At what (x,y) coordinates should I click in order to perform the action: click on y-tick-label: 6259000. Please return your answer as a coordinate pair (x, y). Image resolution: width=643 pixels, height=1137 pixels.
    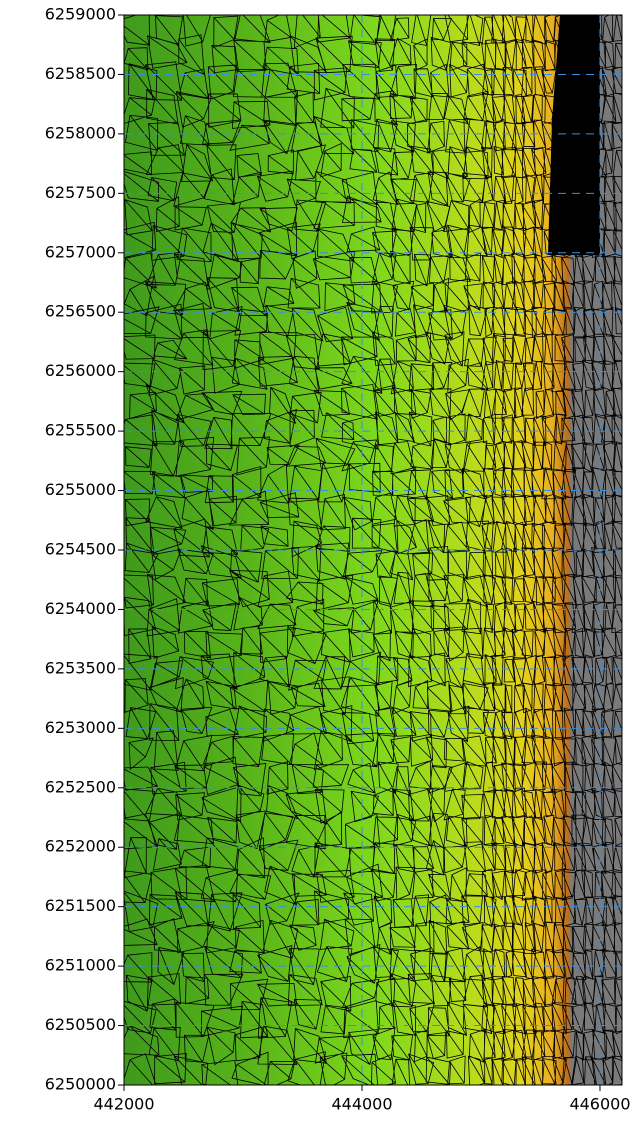
    Looking at the image, I should click on (80, 14).